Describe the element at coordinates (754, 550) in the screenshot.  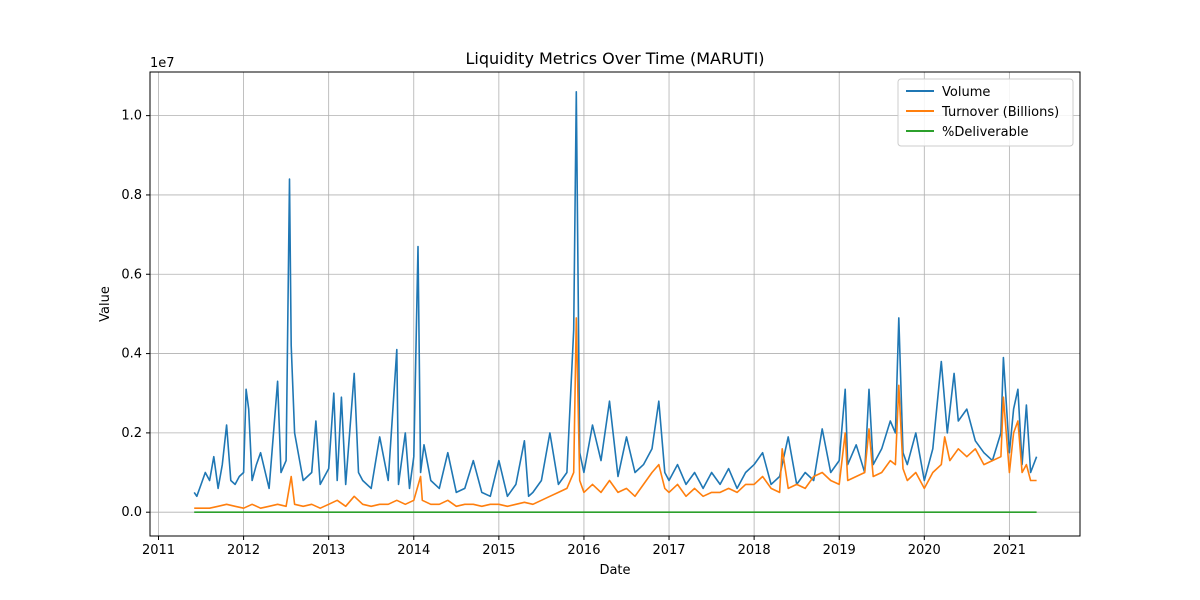
I see `x-tick-label: 2018` at that location.